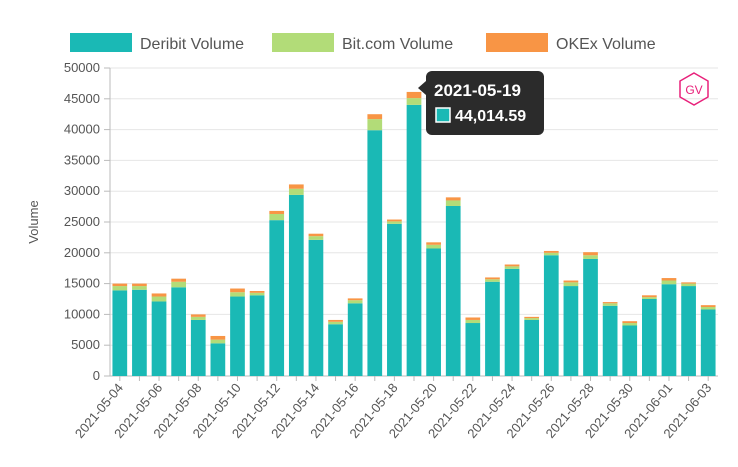 This screenshot has height=467, width=738. Describe the element at coordinates (397, 44) in the screenshot. I see `legend-label-2: Bit.com Volume` at that location.